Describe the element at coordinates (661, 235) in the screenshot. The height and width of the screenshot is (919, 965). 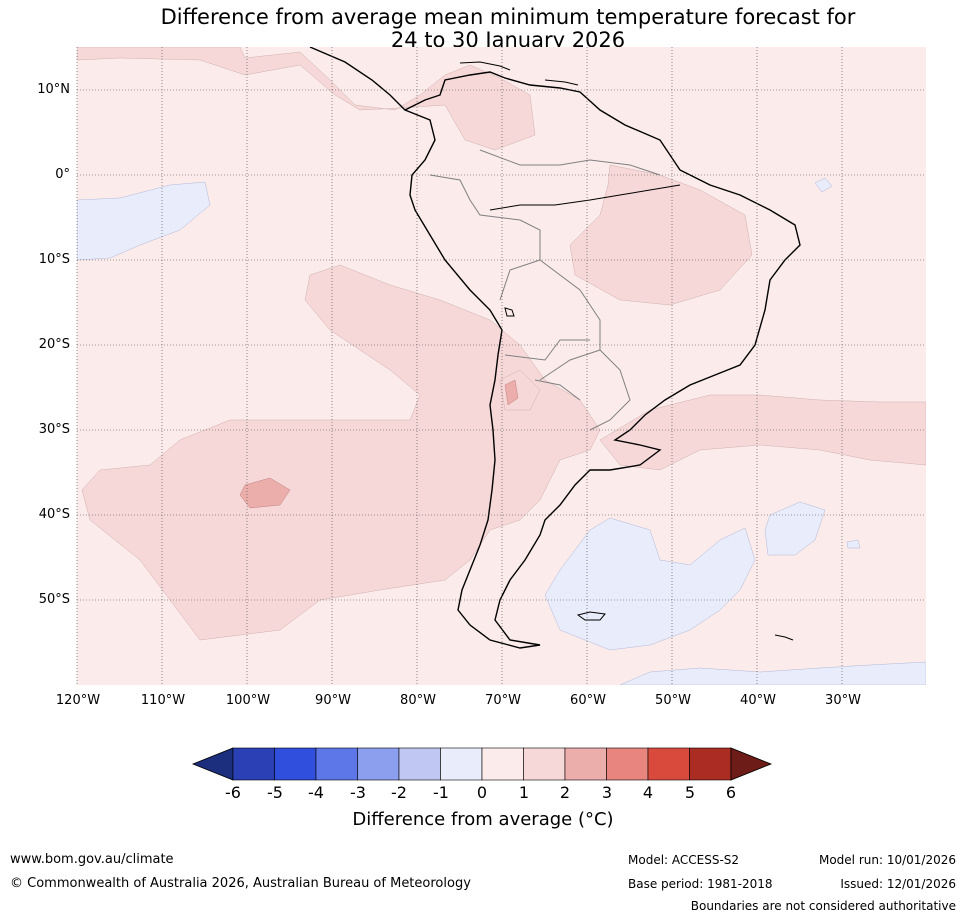
I see `anomaly-region-1-2-brazil` at that location.